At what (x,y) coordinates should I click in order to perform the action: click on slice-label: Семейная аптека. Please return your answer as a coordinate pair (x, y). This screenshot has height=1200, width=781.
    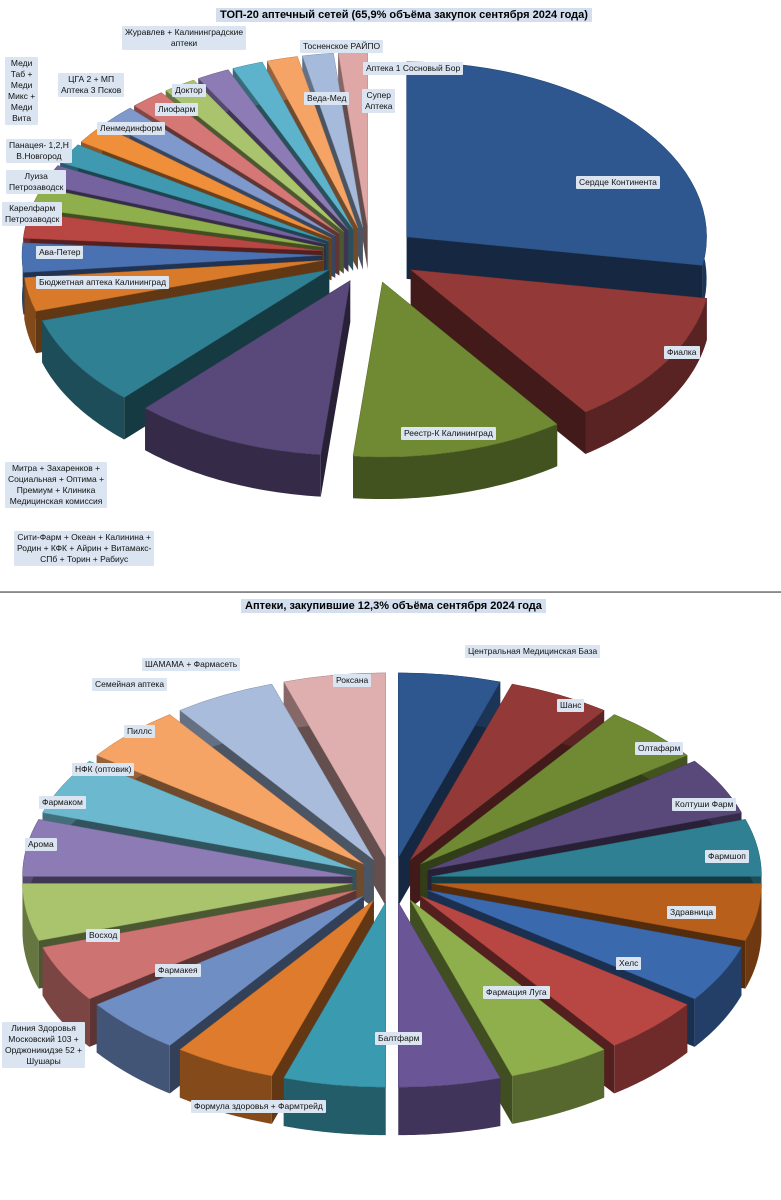
    Looking at the image, I should click on (130, 684).